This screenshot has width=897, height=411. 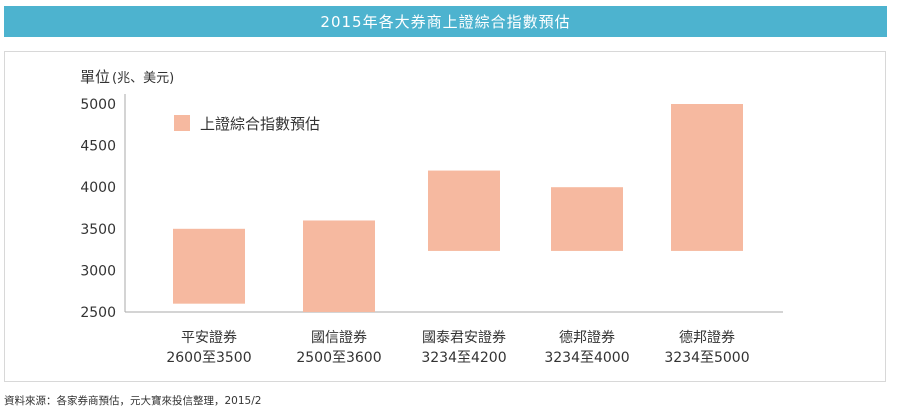 I want to click on y-tick-label: 2500, so click(x=98, y=313).